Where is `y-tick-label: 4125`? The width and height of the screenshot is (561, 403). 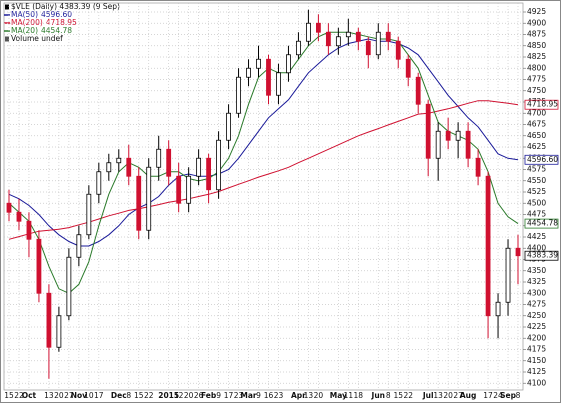 y-tick-label: 4125 is located at coordinates (536, 371).